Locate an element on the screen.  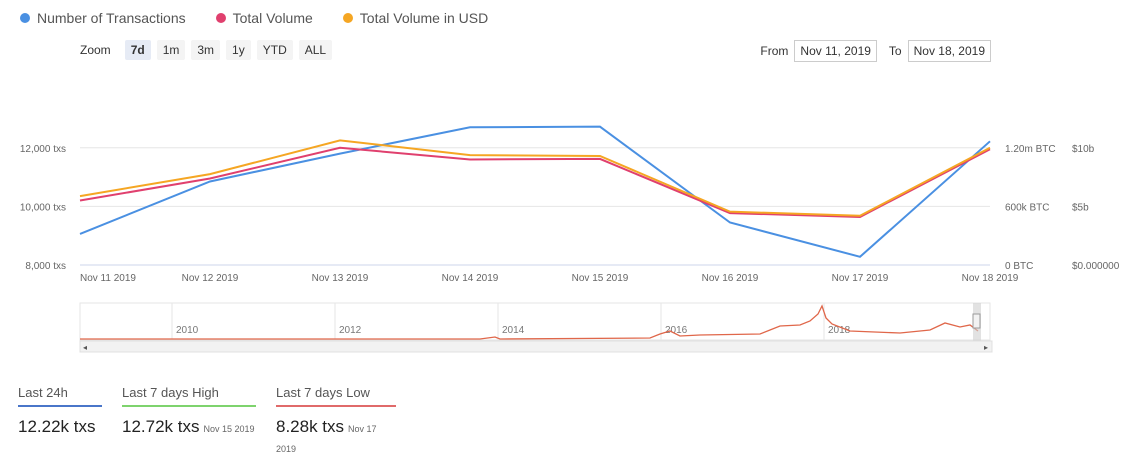
y-tick-label: 12,000 txs is located at coordinates (43, 149).